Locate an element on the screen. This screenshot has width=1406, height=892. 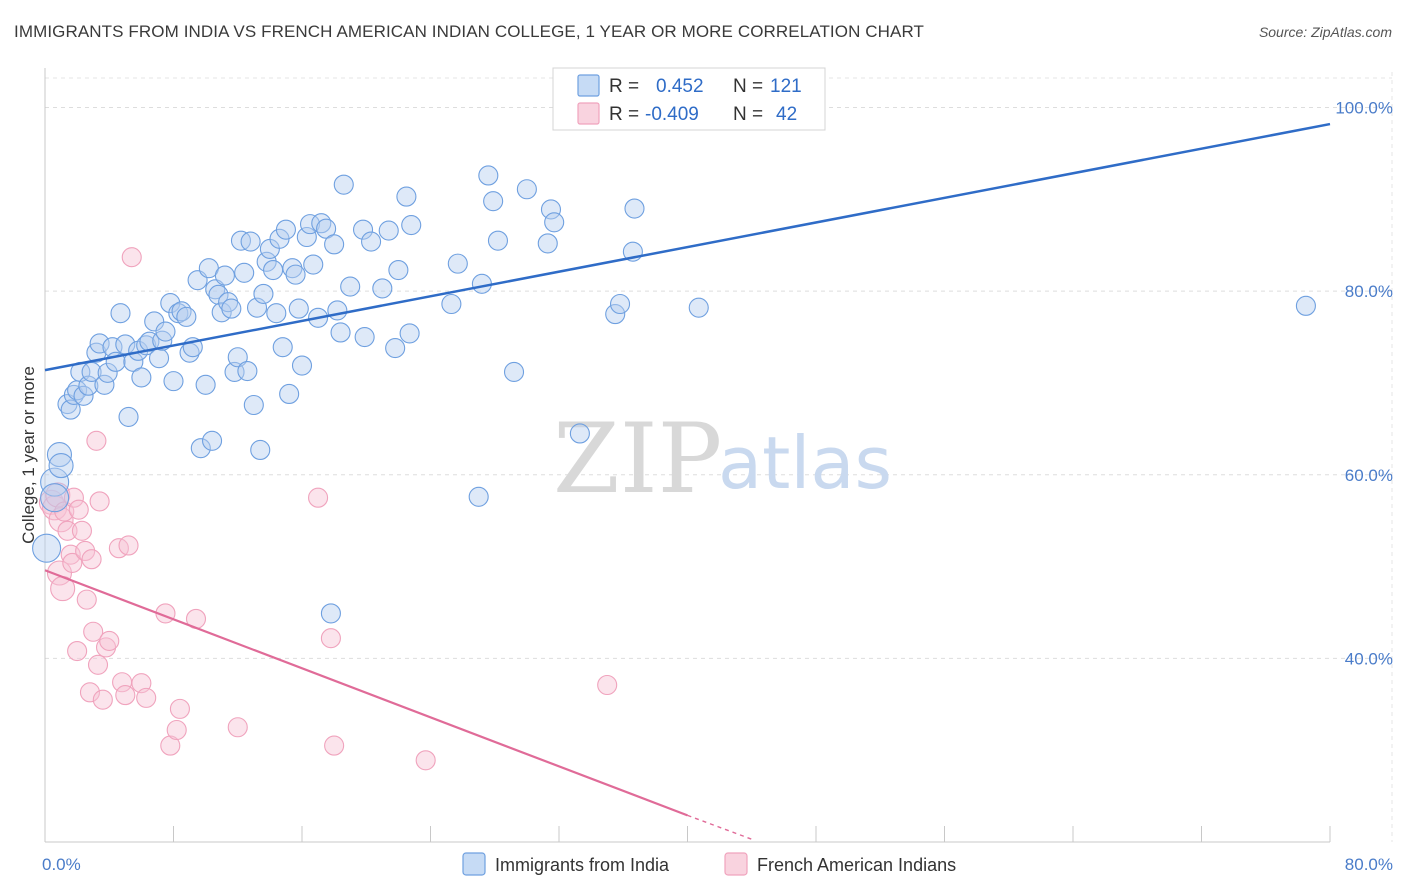
legend-label-india: Immigrants from India is located at coordinates (582, 865).